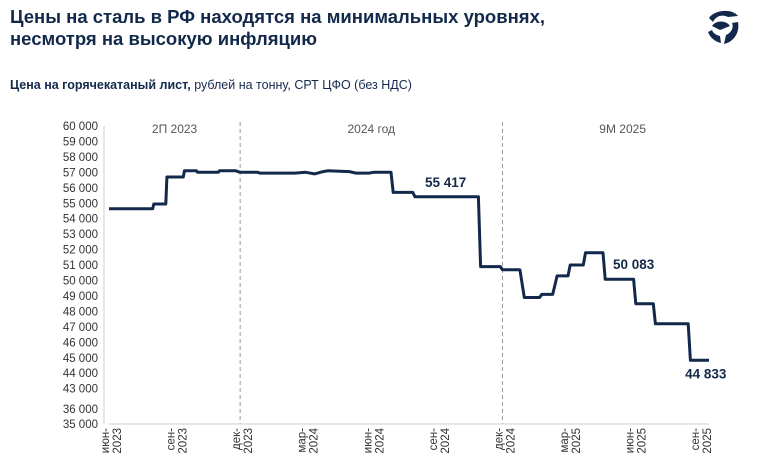 This screenshot has width=758, height=471. Describe the element at coordinates (706, 373) in the screenshot. I see `data-label: 44 833` at that location.